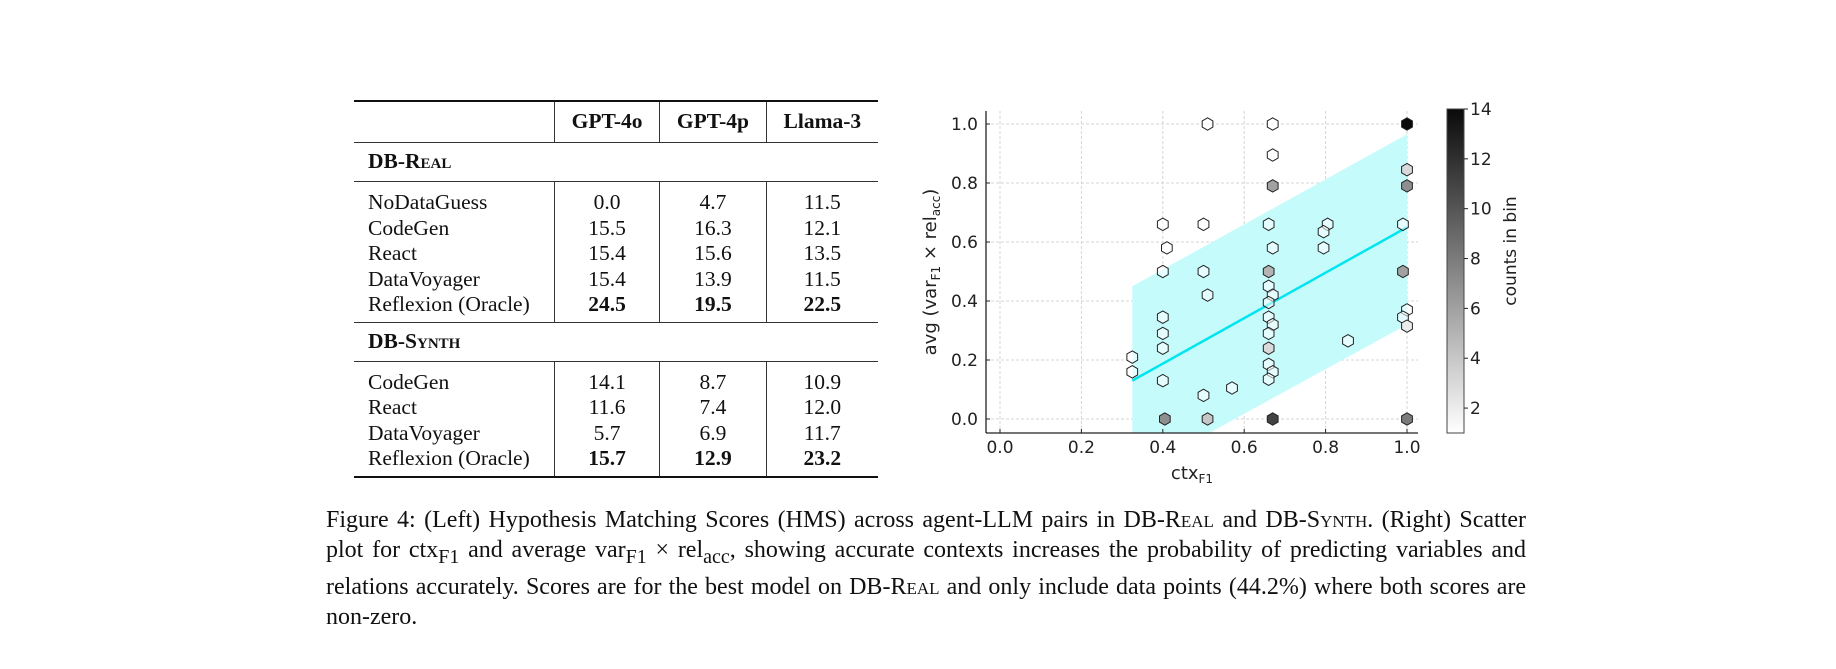  Describe the element at coordinates (713, 433) in the screenshot. I see `score-cell: 6.9` at that location.